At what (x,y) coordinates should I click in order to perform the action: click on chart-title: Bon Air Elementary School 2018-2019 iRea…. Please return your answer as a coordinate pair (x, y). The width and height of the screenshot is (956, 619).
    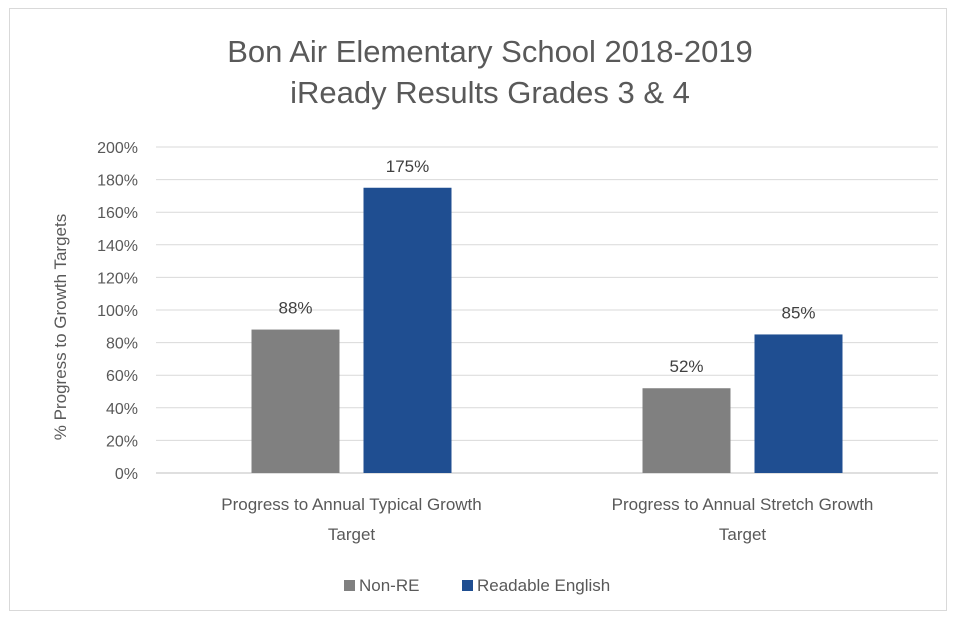
    Looking at the image, I should click on (490, 72).